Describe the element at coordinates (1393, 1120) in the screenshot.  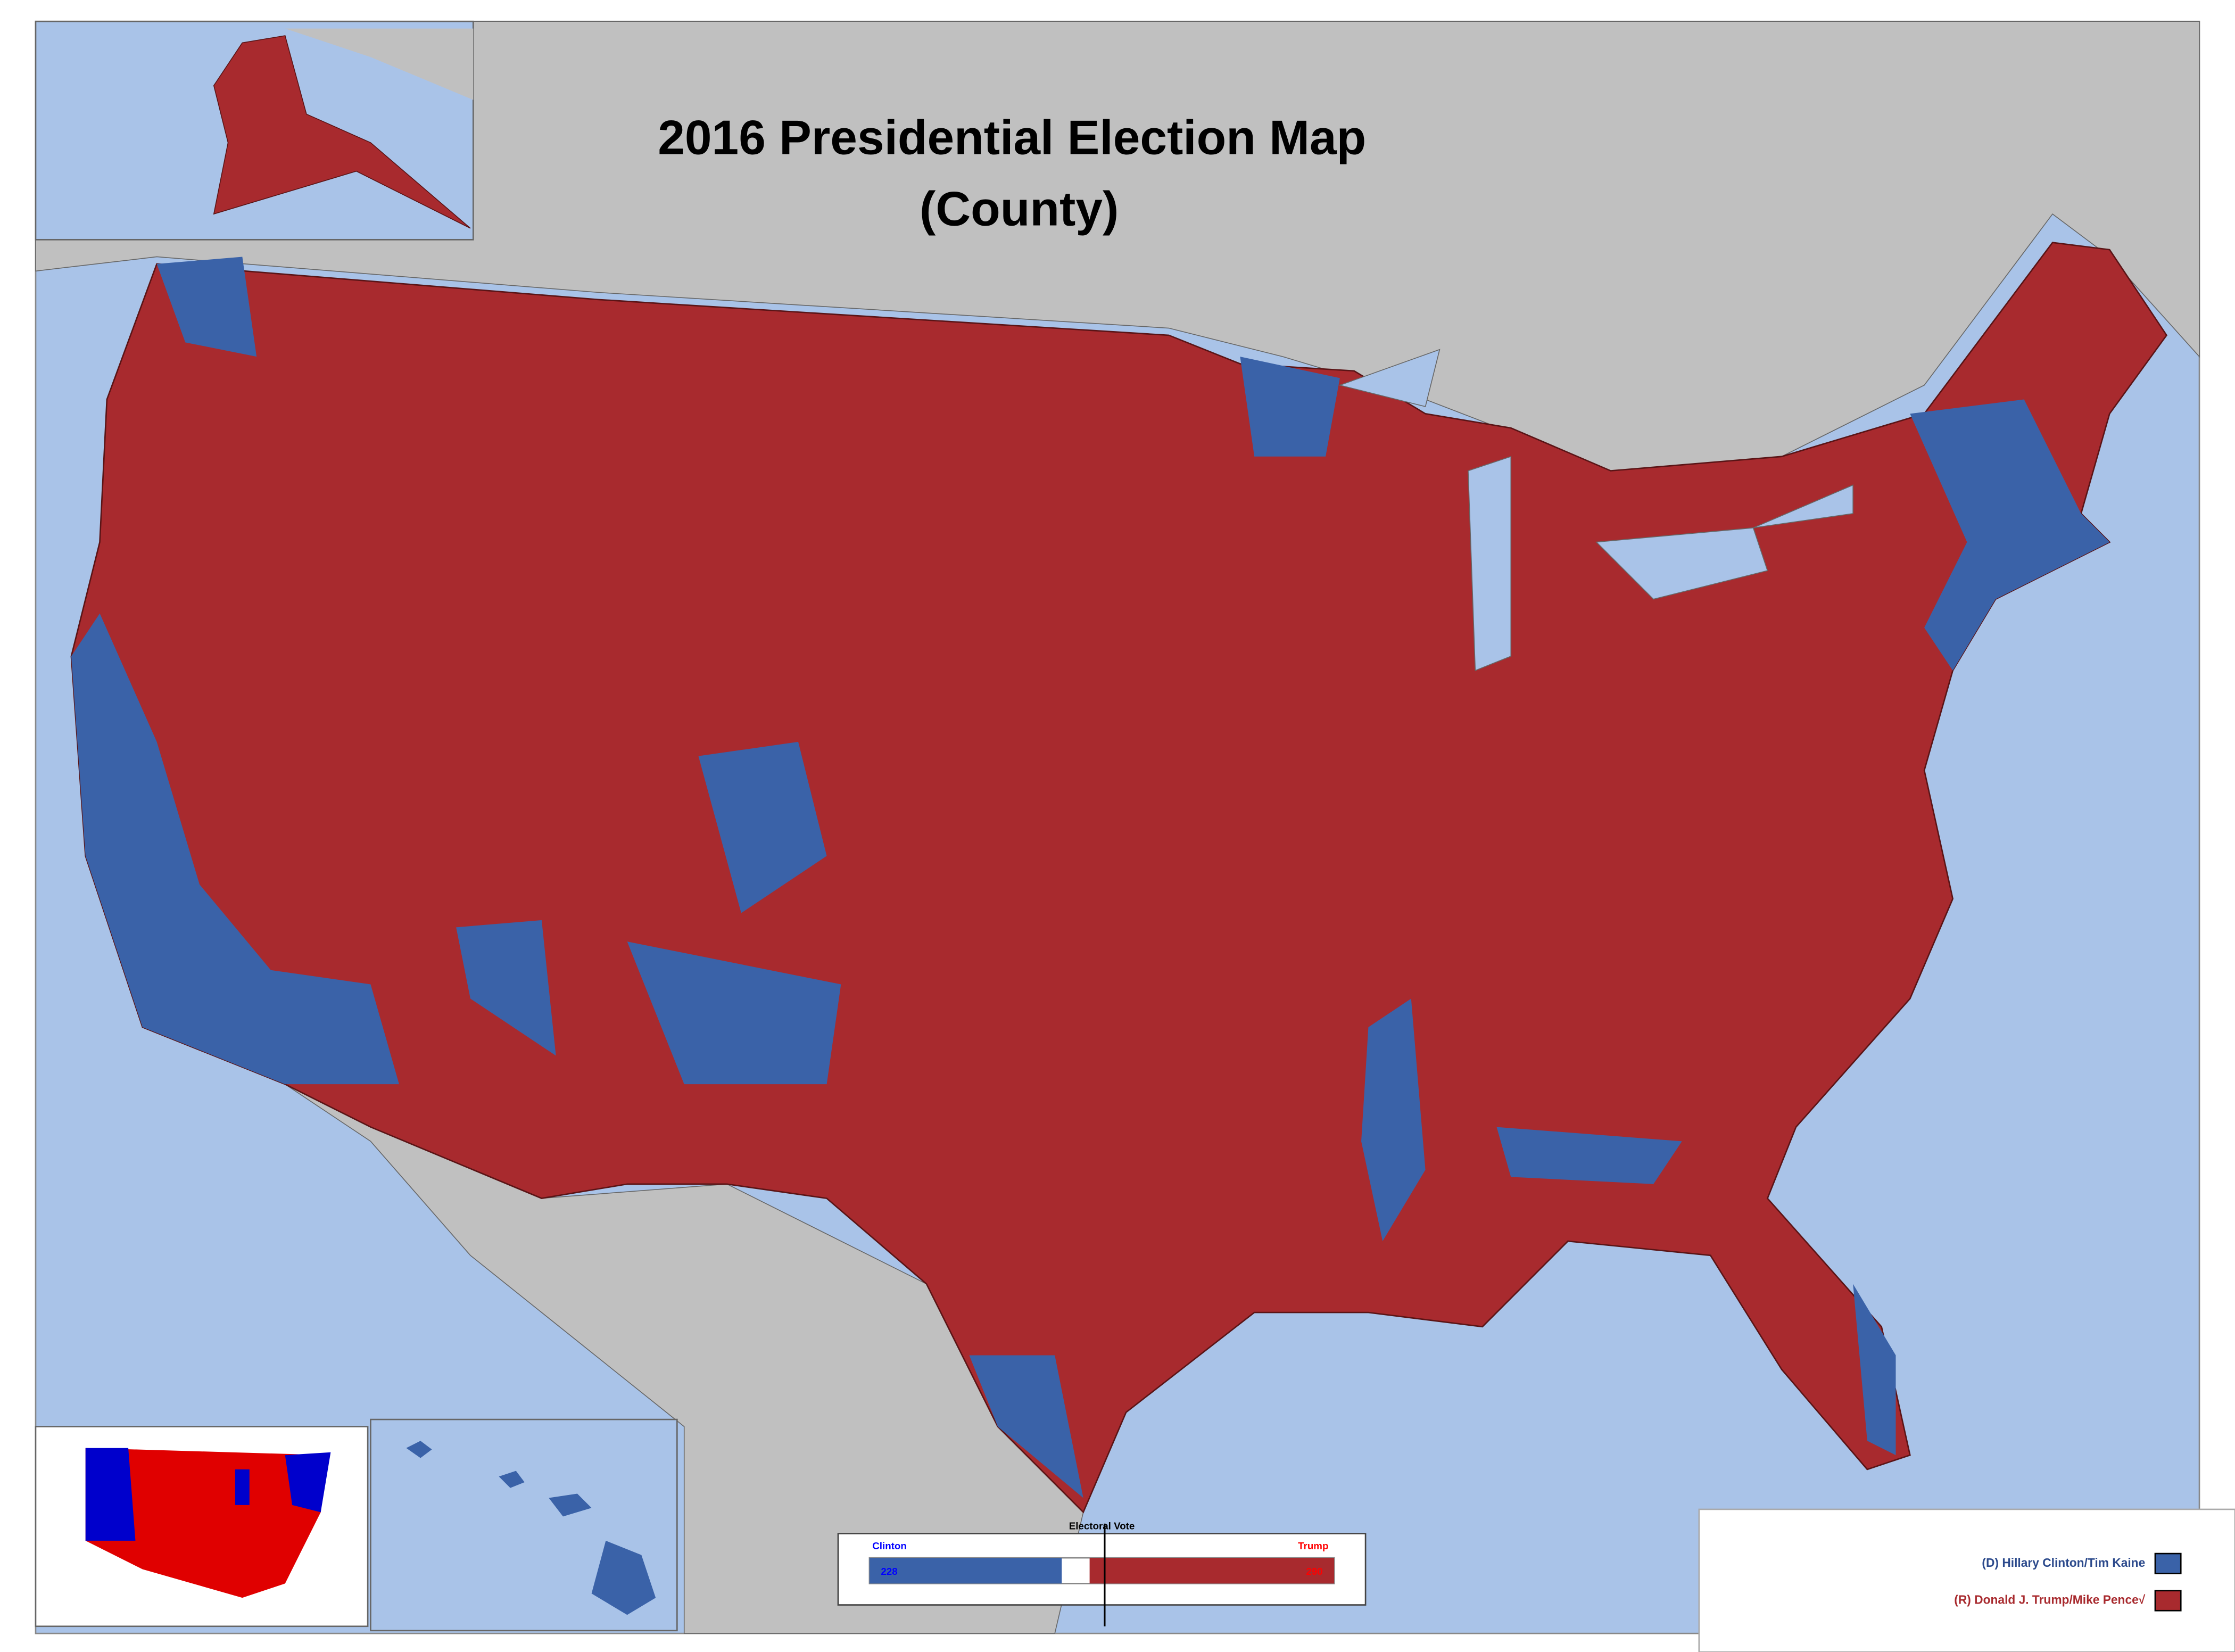
I see `delta-counties` at that location.